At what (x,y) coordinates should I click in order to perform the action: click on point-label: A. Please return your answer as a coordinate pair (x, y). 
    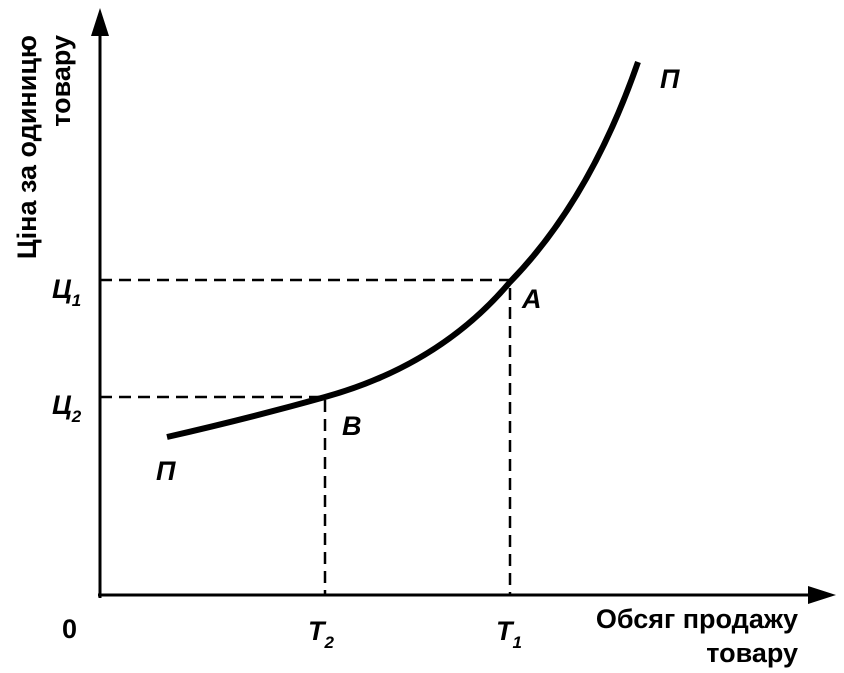
    Looking at the image, I should click on (531, 299).